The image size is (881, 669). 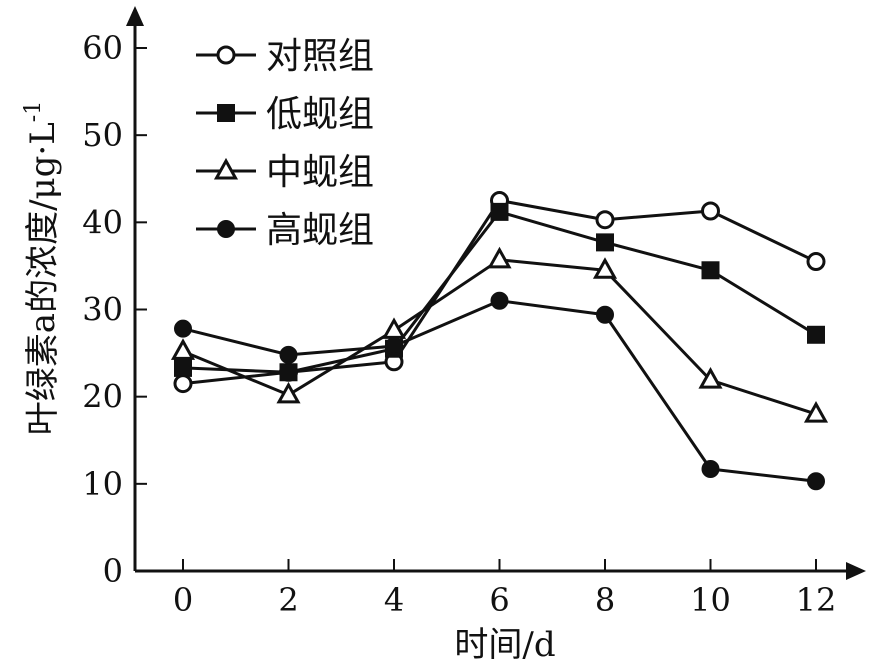 I want to click on x-tick-label: 8, so click(x=605, y=600).